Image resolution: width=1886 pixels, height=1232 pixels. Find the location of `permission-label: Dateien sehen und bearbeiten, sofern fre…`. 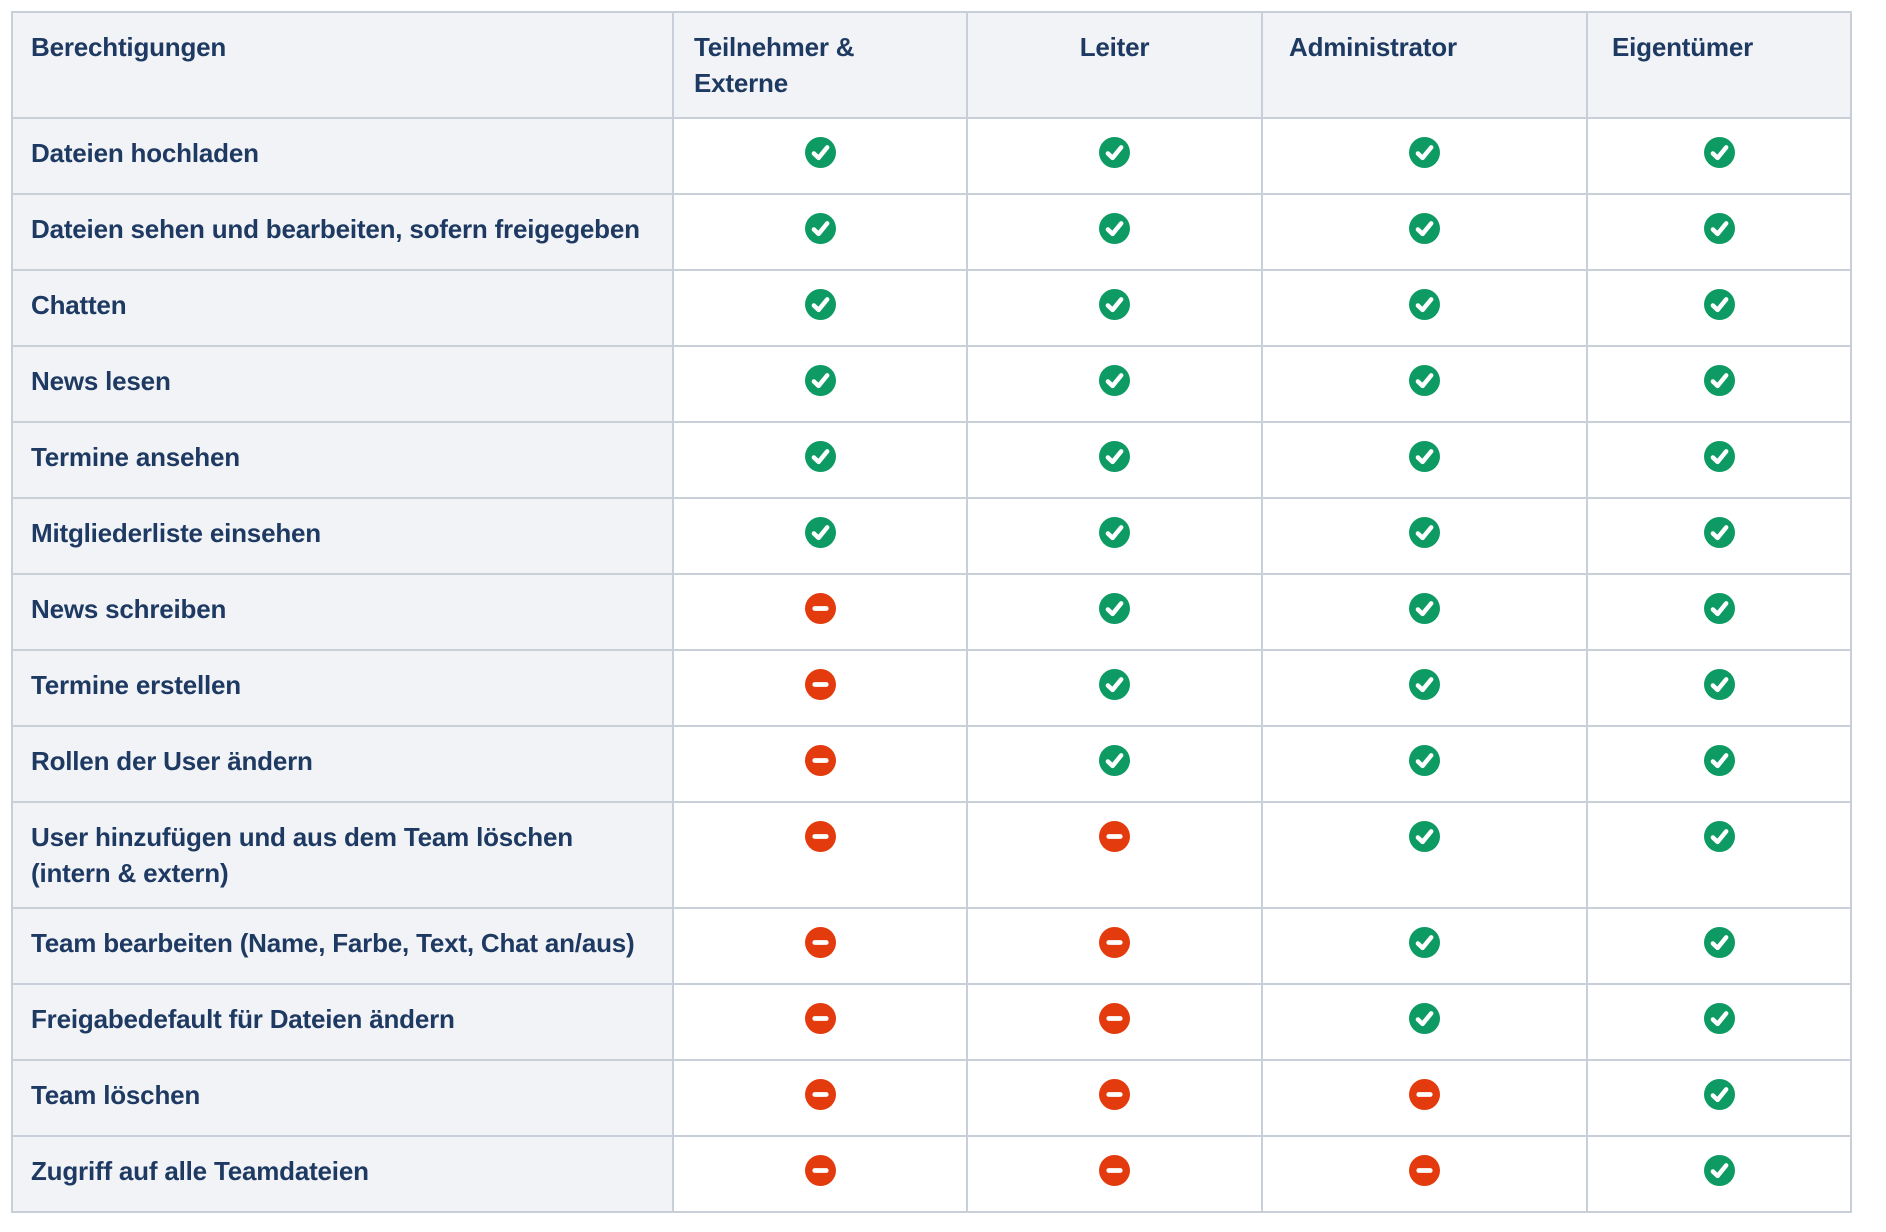

permission-label: Dateien sehen und bearbeiten, sofern fre… is located at coordinates (342, 232).